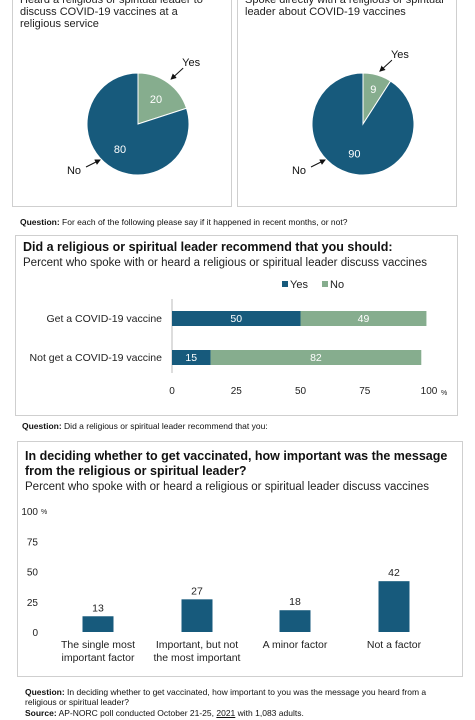 The width and height of the screenshot is (475, 720). I want to click on pie2-yes-label: Yes, so click(400, 55).